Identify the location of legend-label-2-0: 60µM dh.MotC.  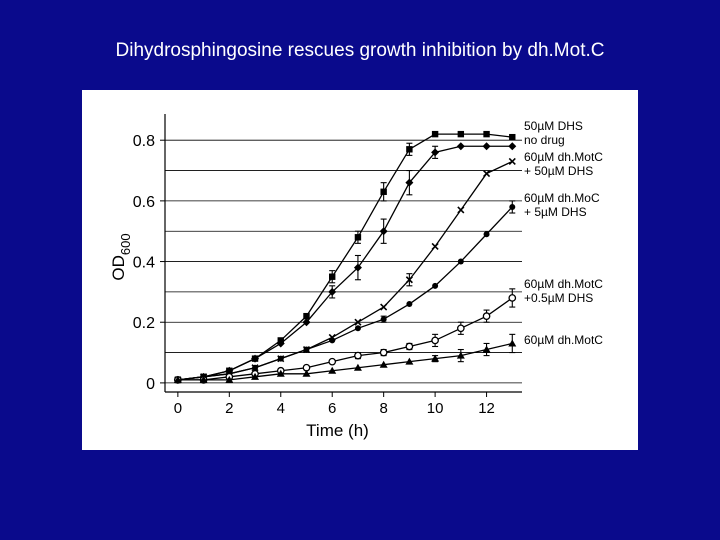
(563, 157).